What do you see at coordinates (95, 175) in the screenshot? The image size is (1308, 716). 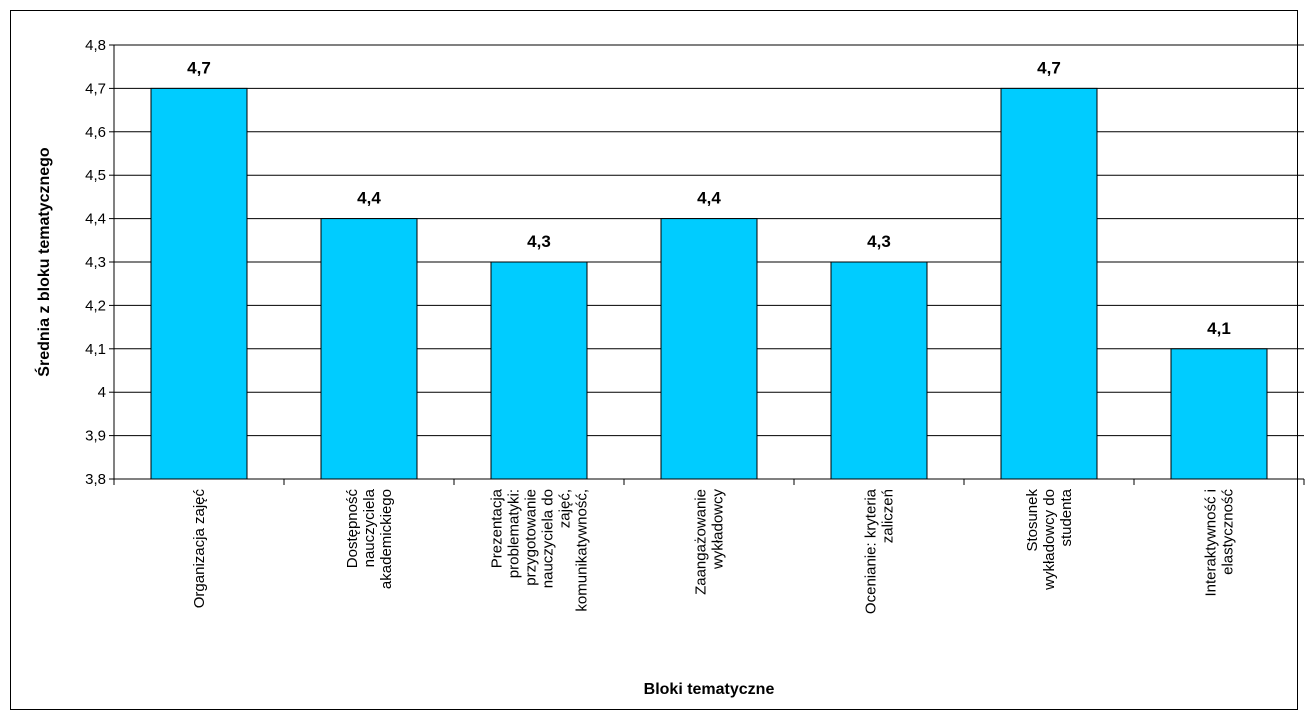 I see `y-tick-label: 4,5` at bounding box center [95, 175].